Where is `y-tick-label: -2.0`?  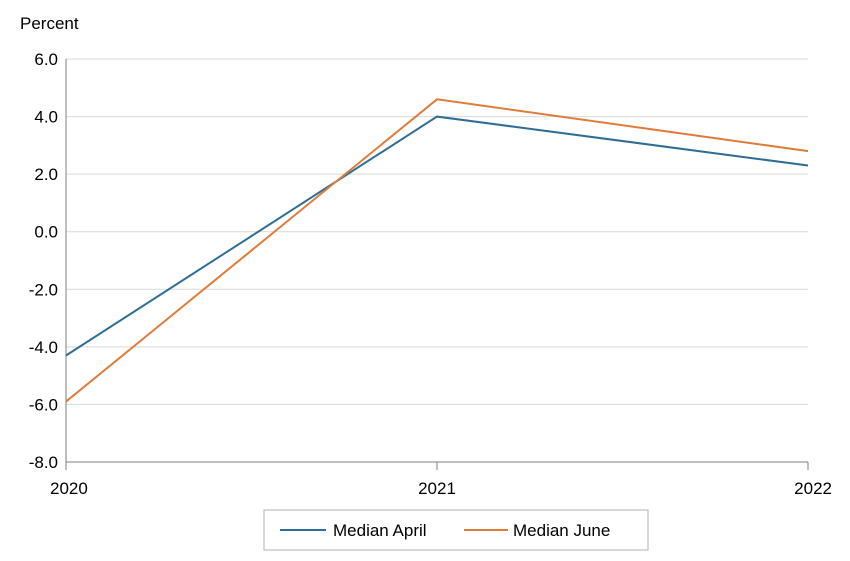
y-tick-label: -2.0 is located at coordinates (43, 289).